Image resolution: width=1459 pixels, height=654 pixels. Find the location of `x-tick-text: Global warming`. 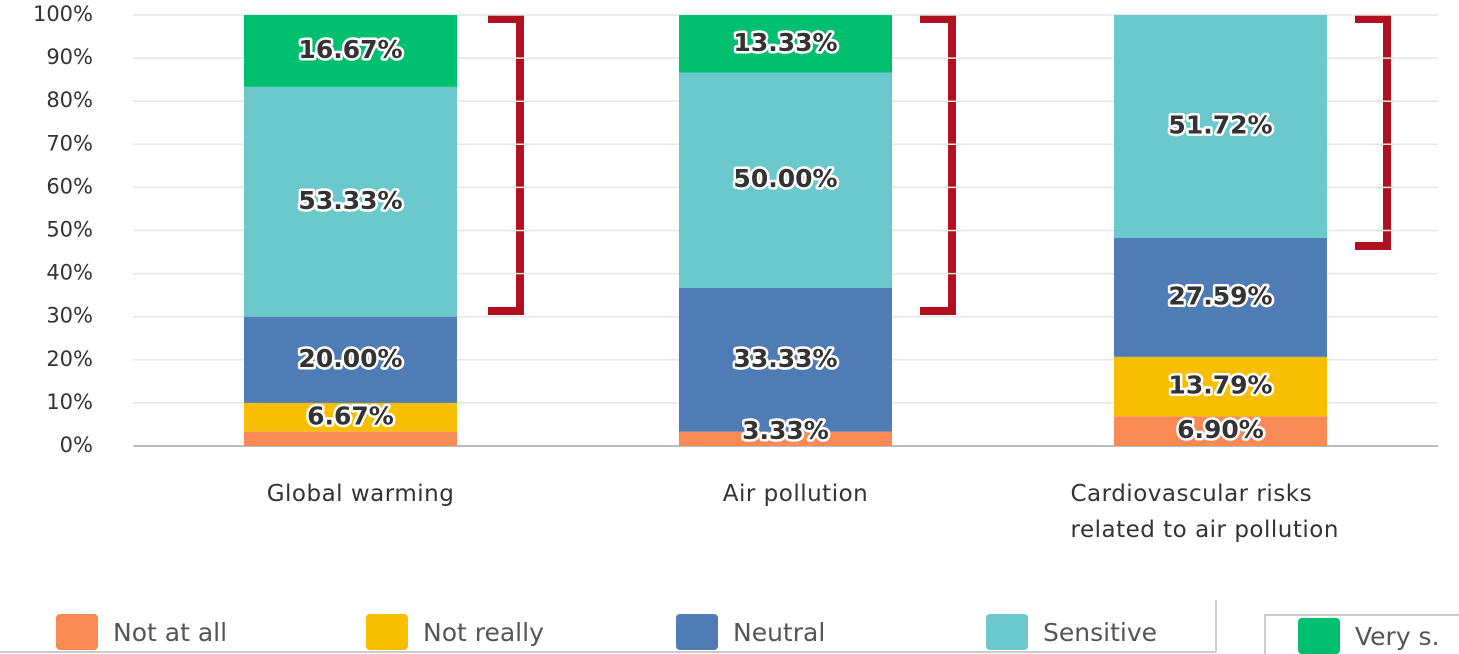

x-tick-text: Global warming is located at coordinates (360, 494).